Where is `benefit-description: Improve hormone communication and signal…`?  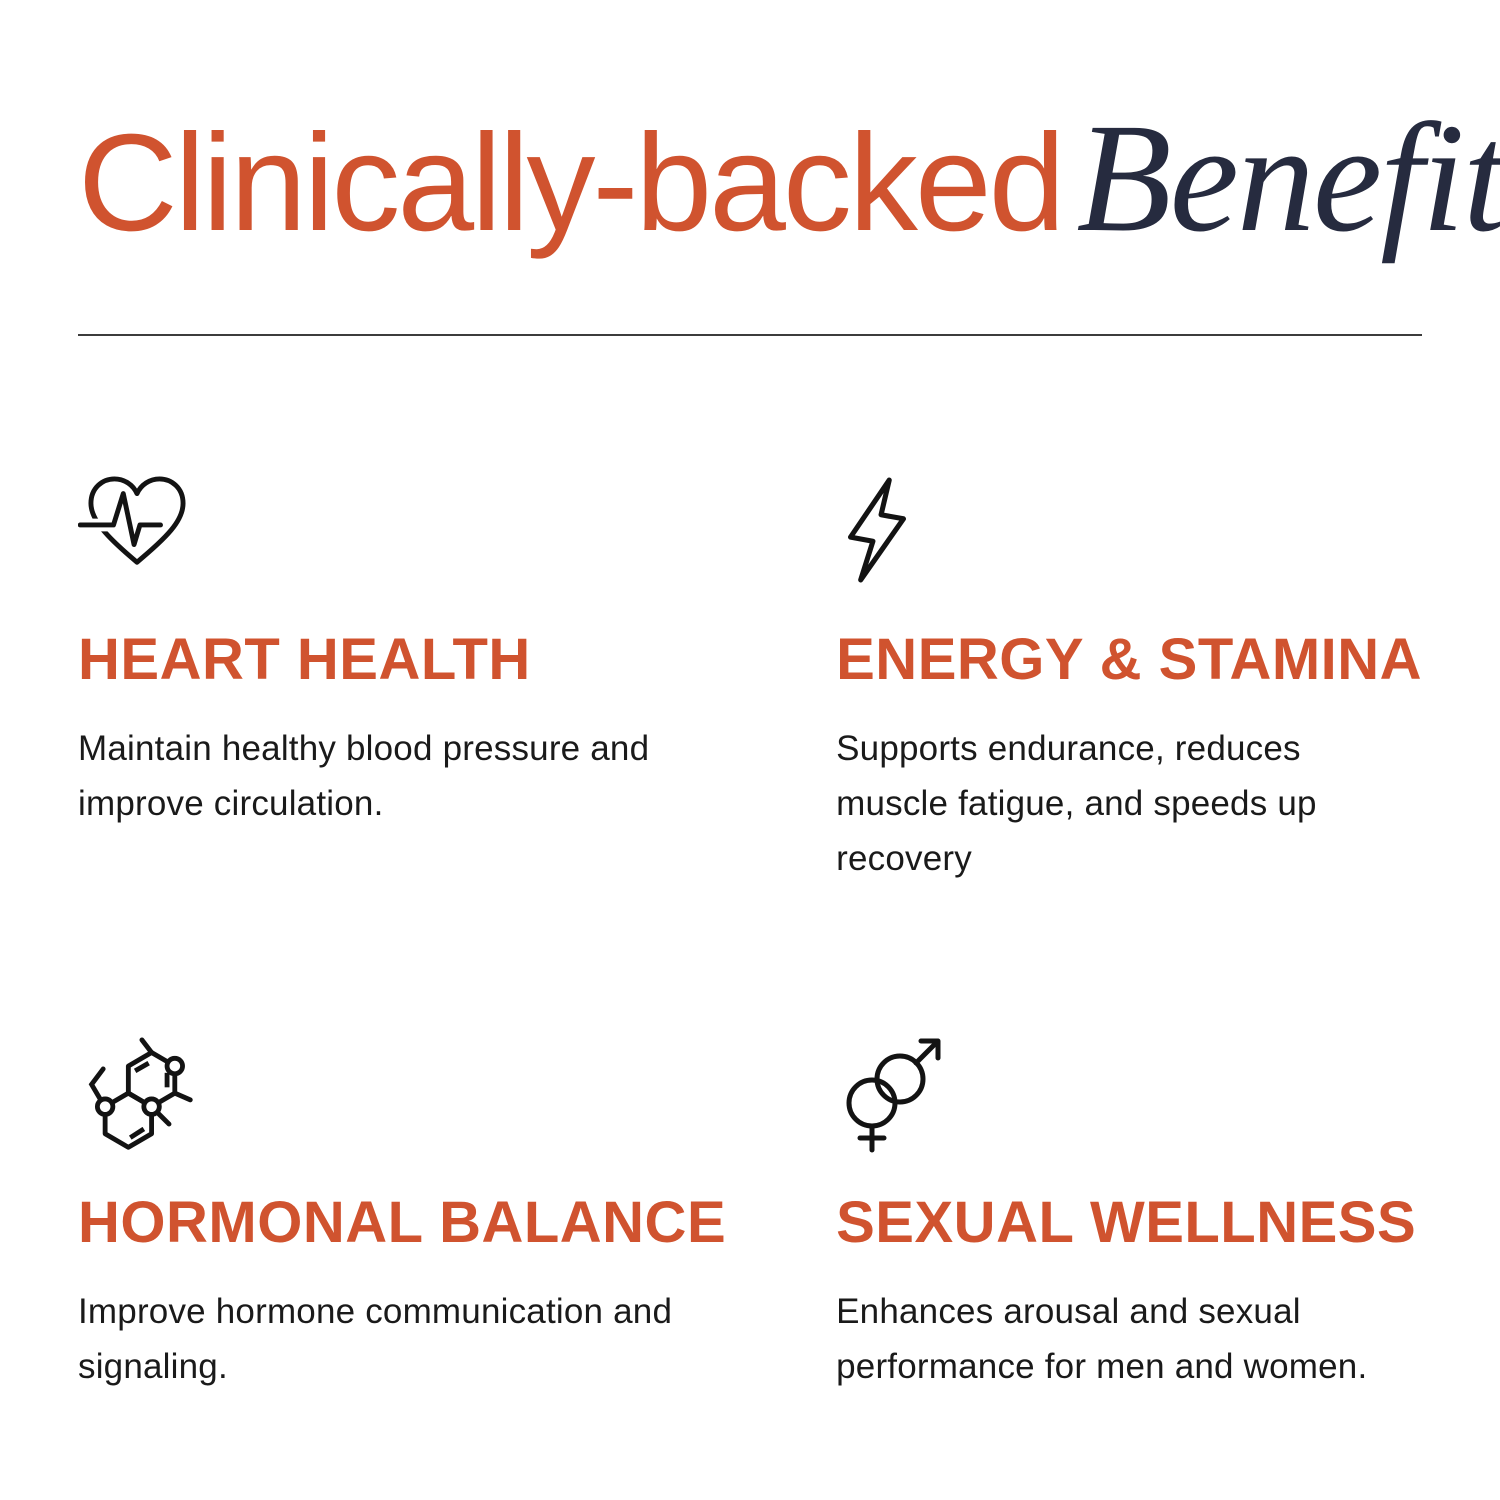 benefit-description: Improve hormone communication and signal… is located at coordinates (375, 1338).